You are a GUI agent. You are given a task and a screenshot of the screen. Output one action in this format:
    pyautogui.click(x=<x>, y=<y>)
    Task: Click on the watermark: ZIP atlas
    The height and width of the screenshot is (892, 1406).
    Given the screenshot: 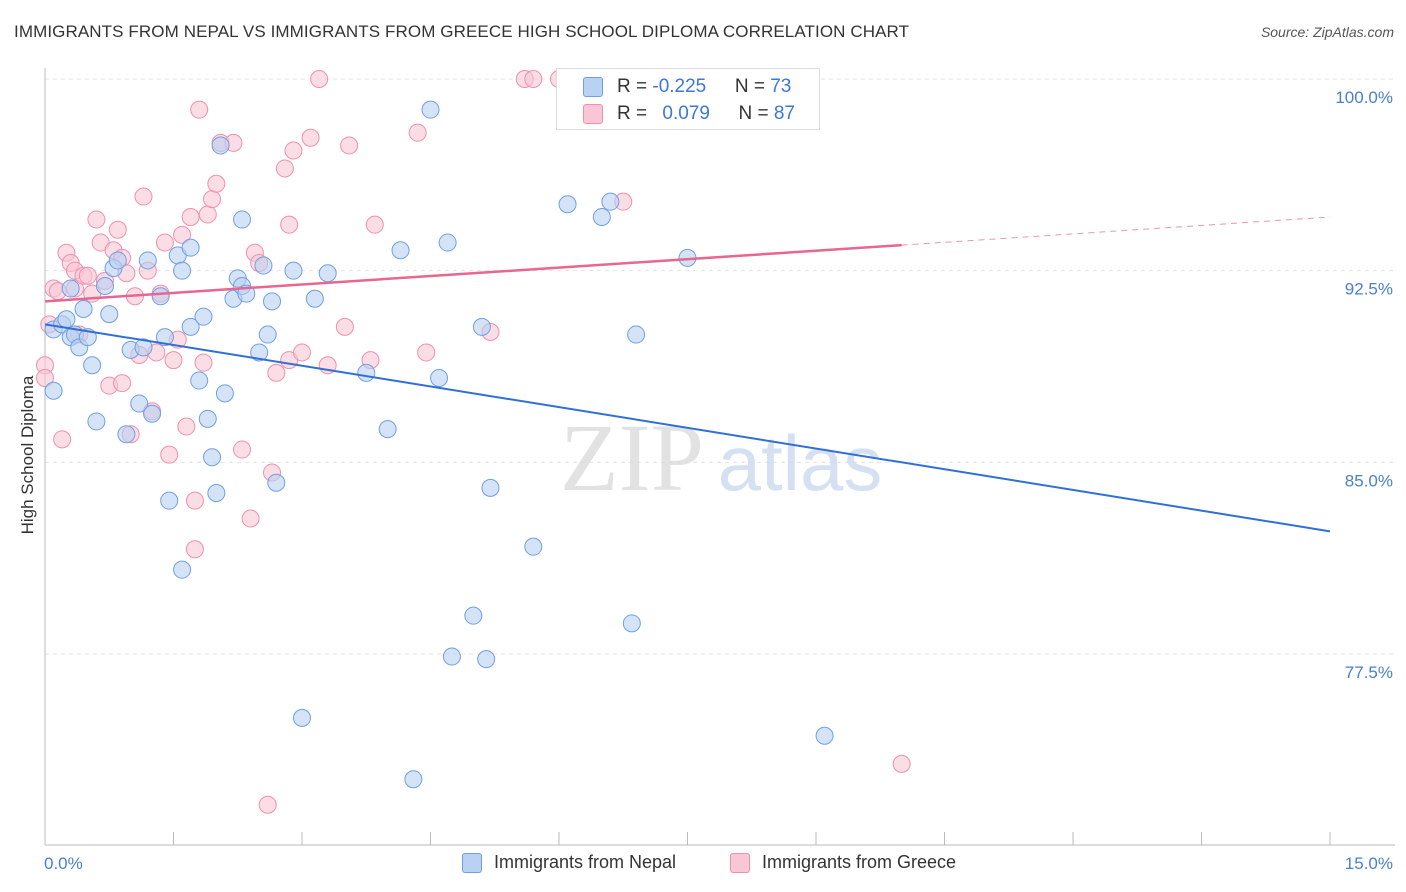 What is the action you would take?
    pyautogui.click(x=721, y=457)
    